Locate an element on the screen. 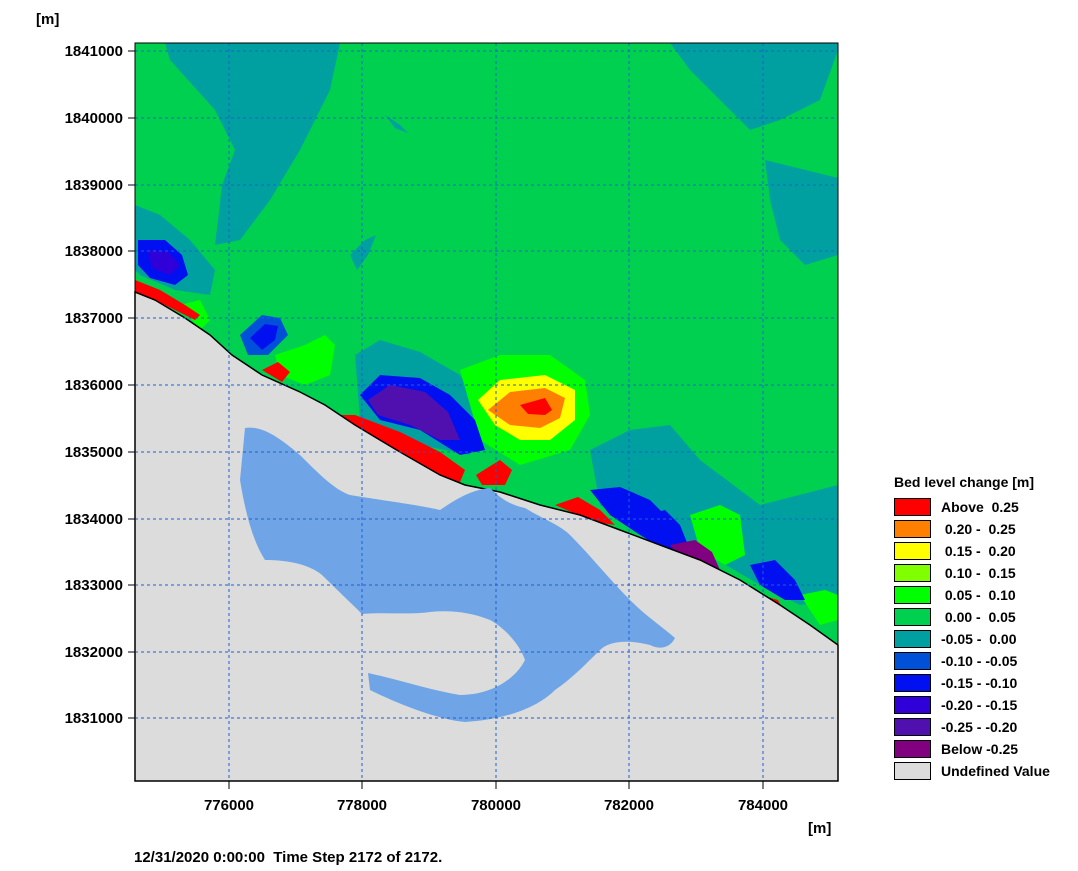 The height and width of the screenshot is (871, 1078). legend-item: 0.00 - 0.05 is located at coordinates (972, 617).